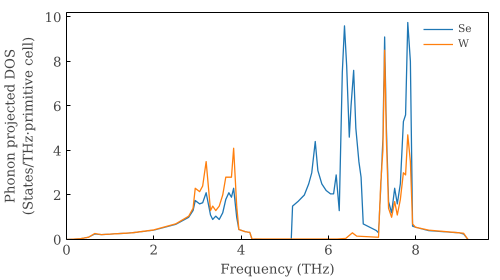  I want to click on x-tick-label: 4, so click(241, 251).